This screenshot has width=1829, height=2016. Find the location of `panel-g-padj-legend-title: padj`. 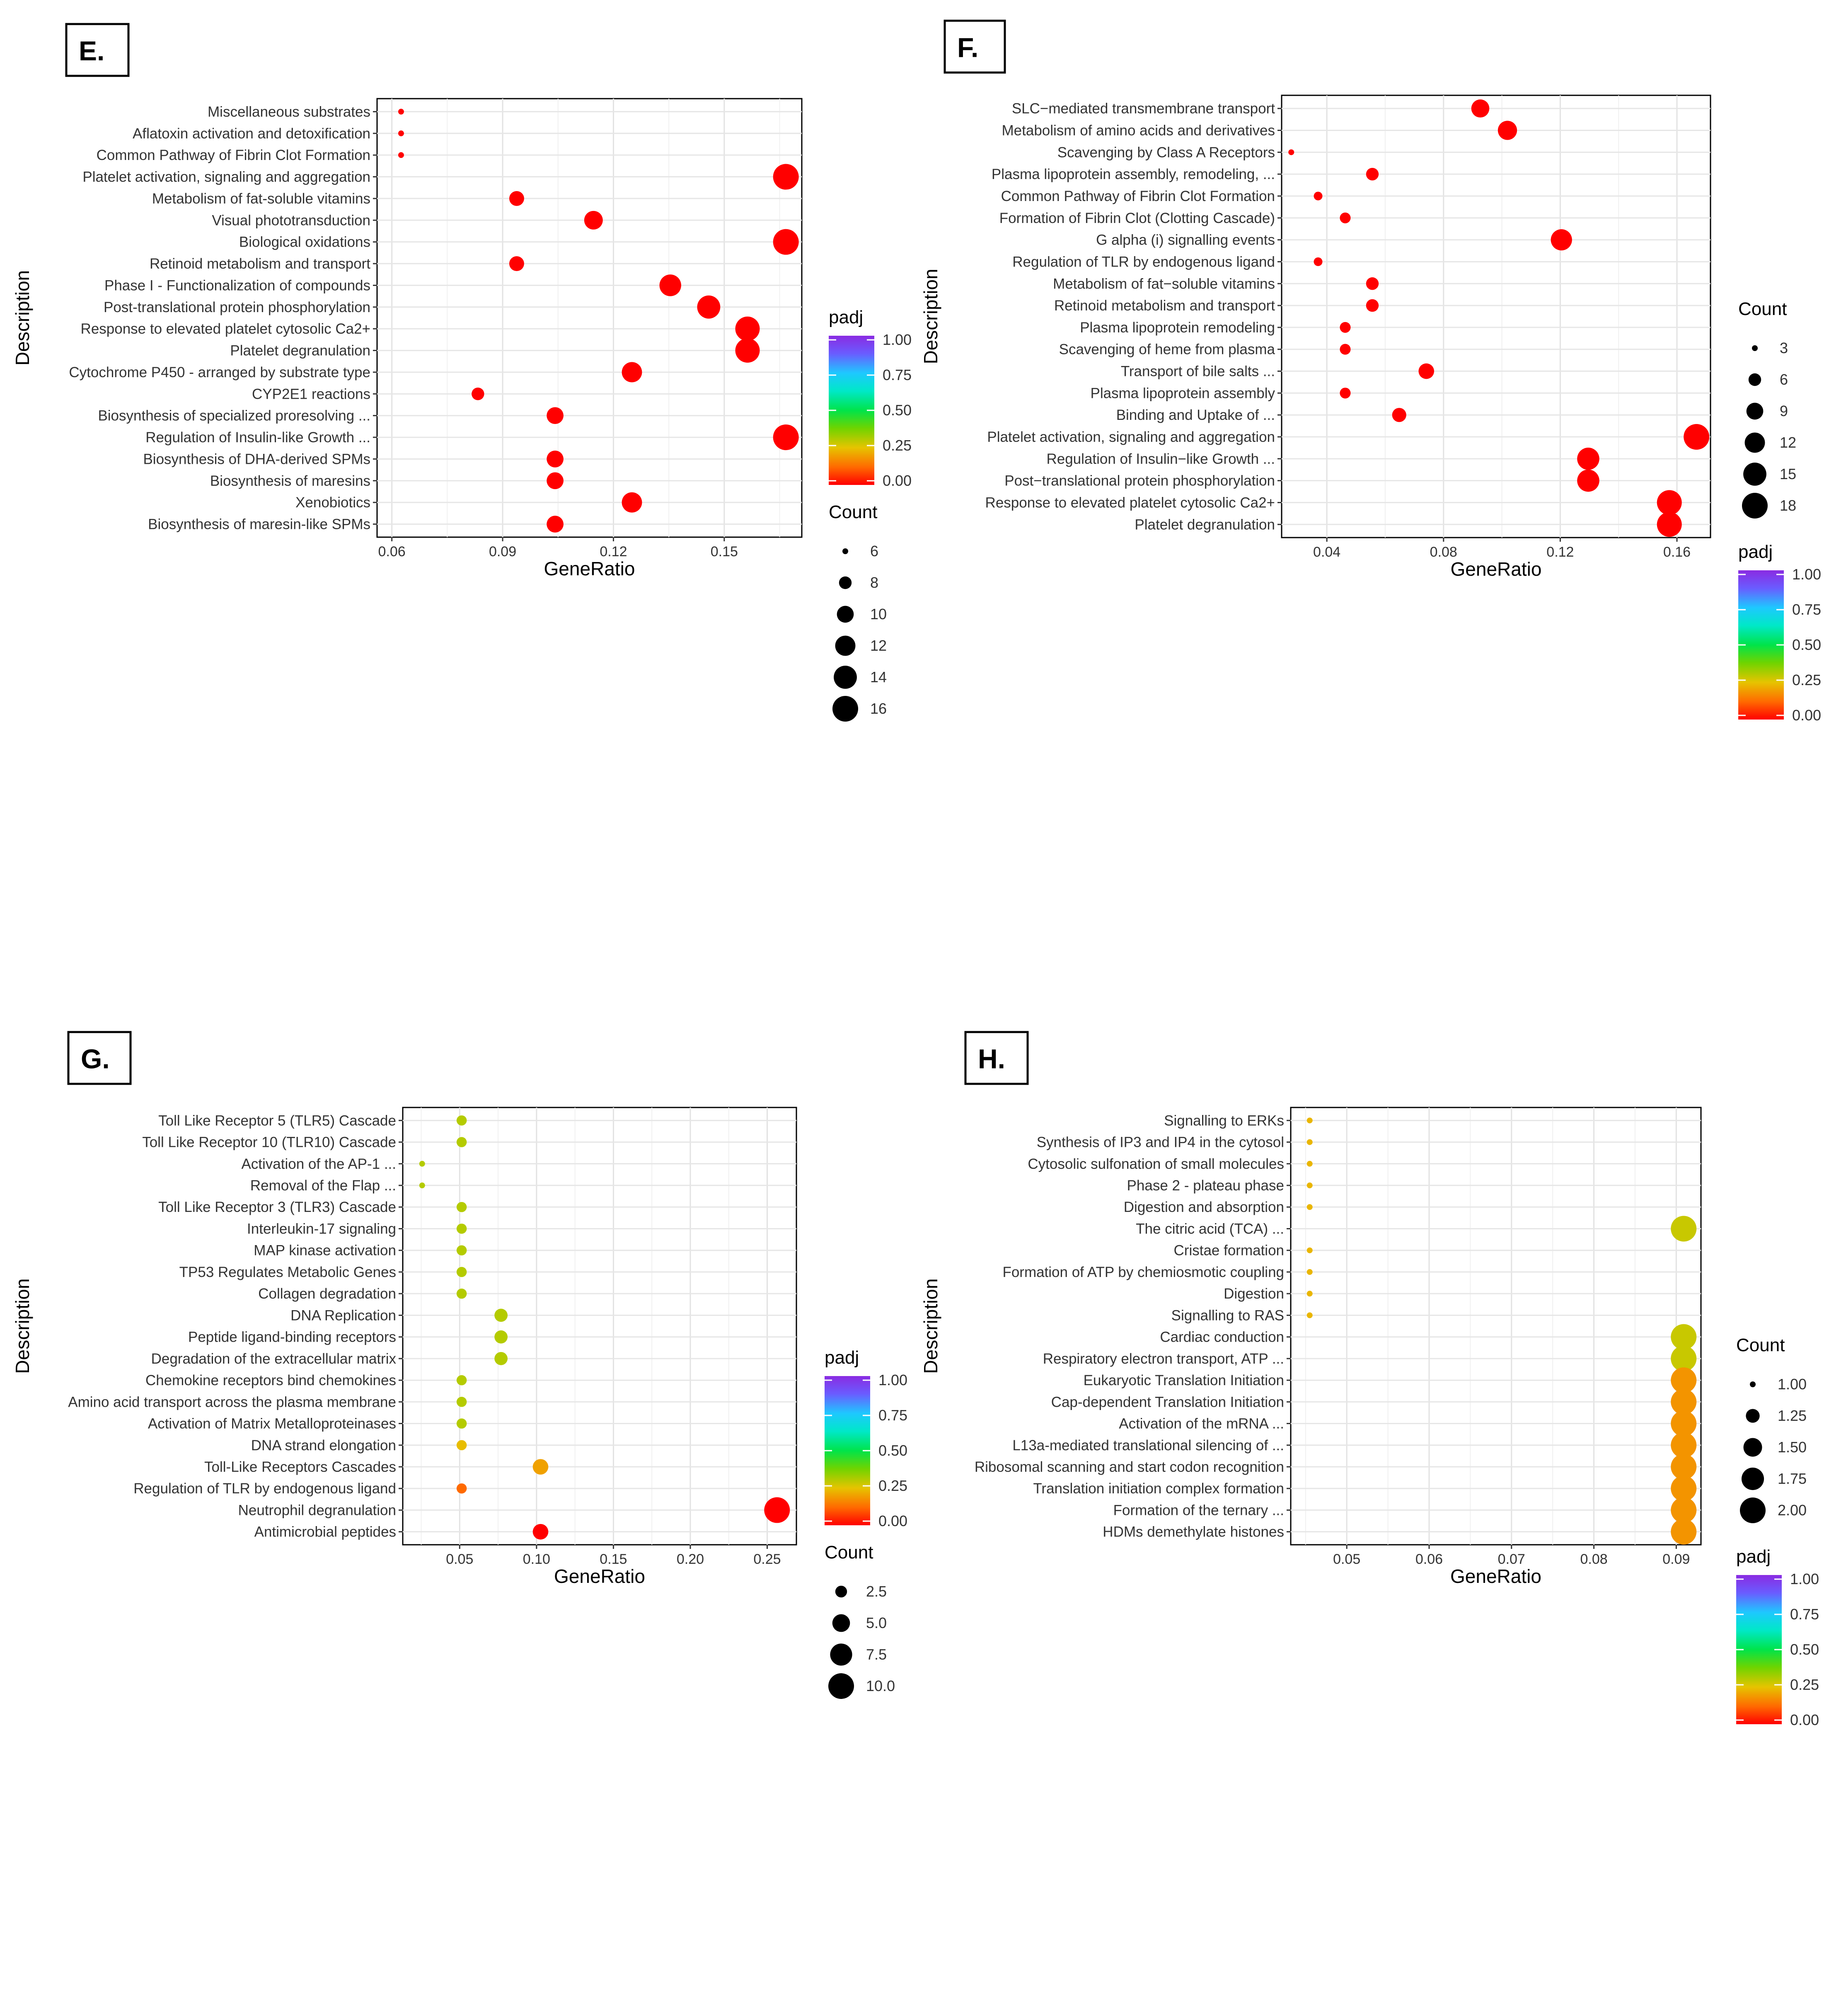

panel-g-padj-legend-title: padj is located at coordinates (842, 1357).